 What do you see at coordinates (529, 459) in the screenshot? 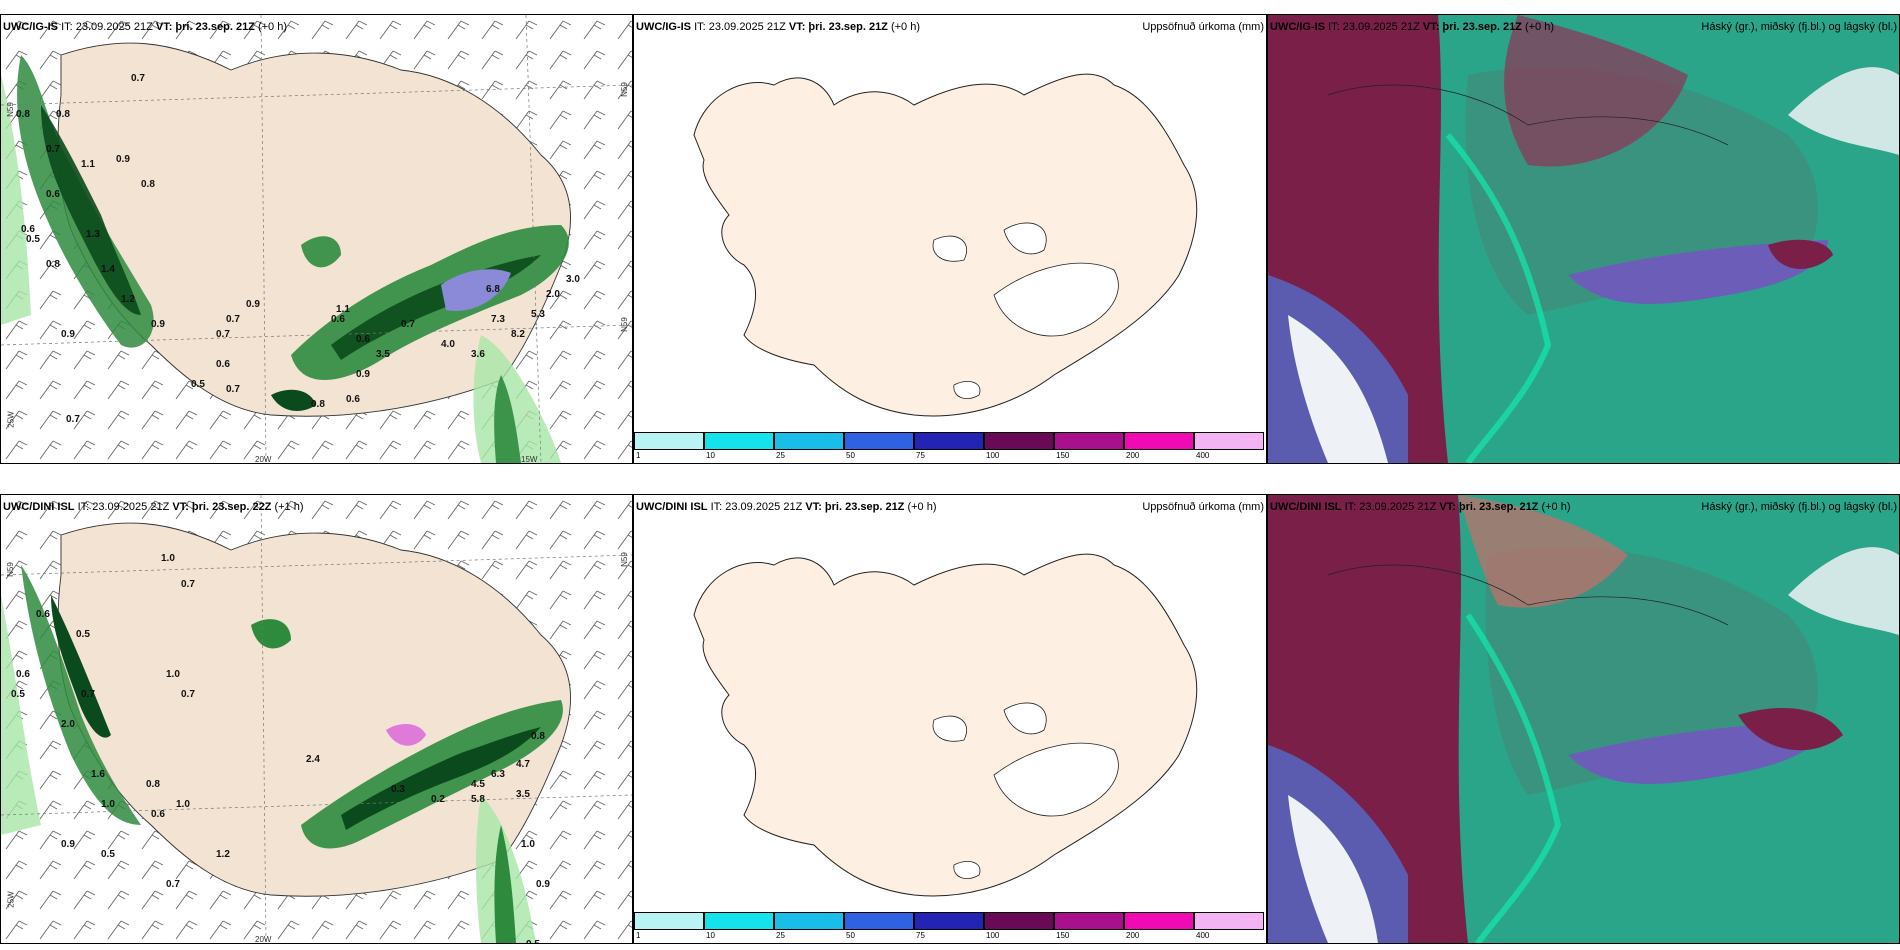
I see `lon-label: 15W` at bounding box center [529, 459].